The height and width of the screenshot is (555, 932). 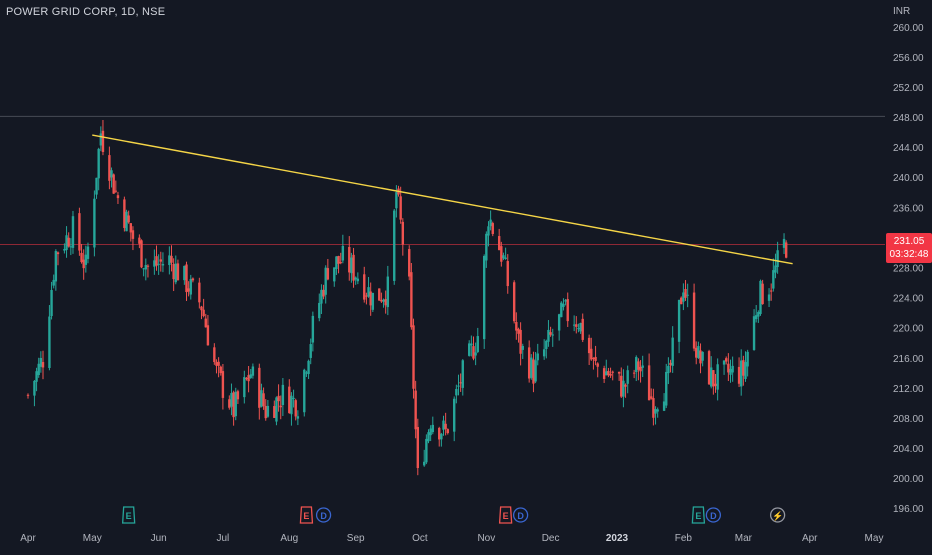 What do you see at coordinates (810, 538) in the screenshot?
I see `time-tick-label: Apr` at bounding box center [810, 538].